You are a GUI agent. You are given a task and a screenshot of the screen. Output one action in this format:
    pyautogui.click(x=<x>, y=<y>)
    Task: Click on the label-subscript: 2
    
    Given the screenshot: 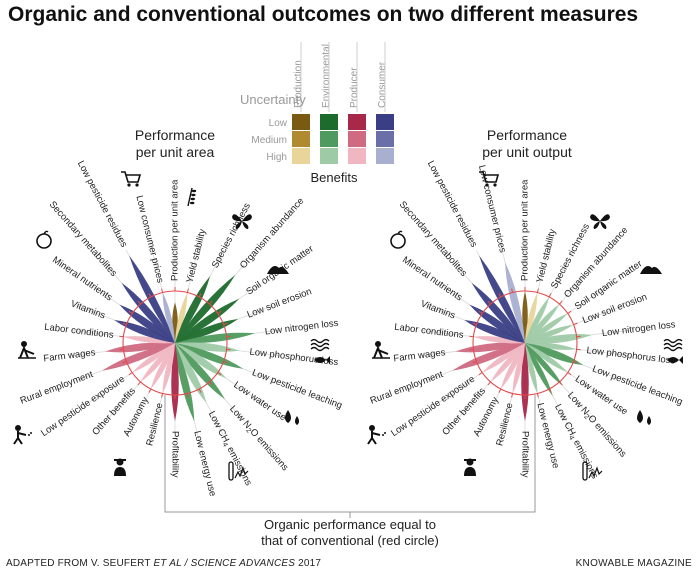 What is the action you would take?
    pyautogui.click(x=248, y=431)
    